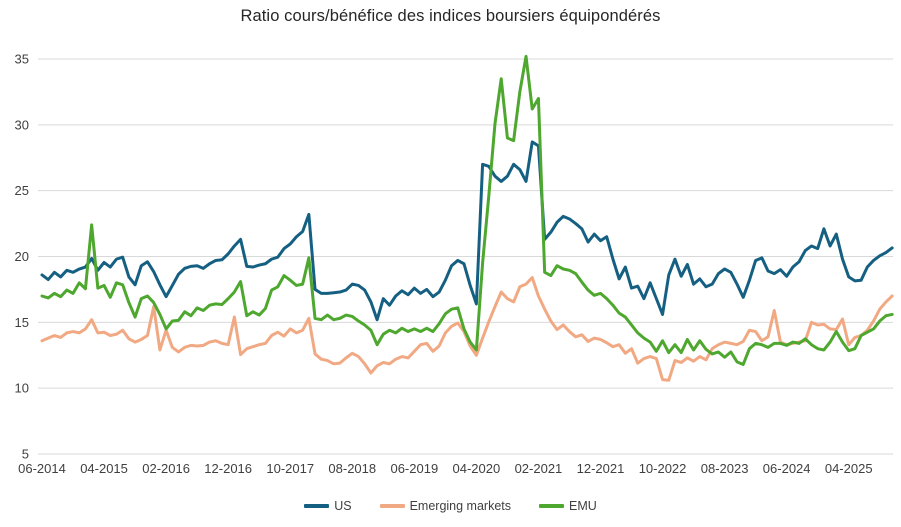  I want to click on x-axis-label-02-2021: 02-2021, so click(539, 468).